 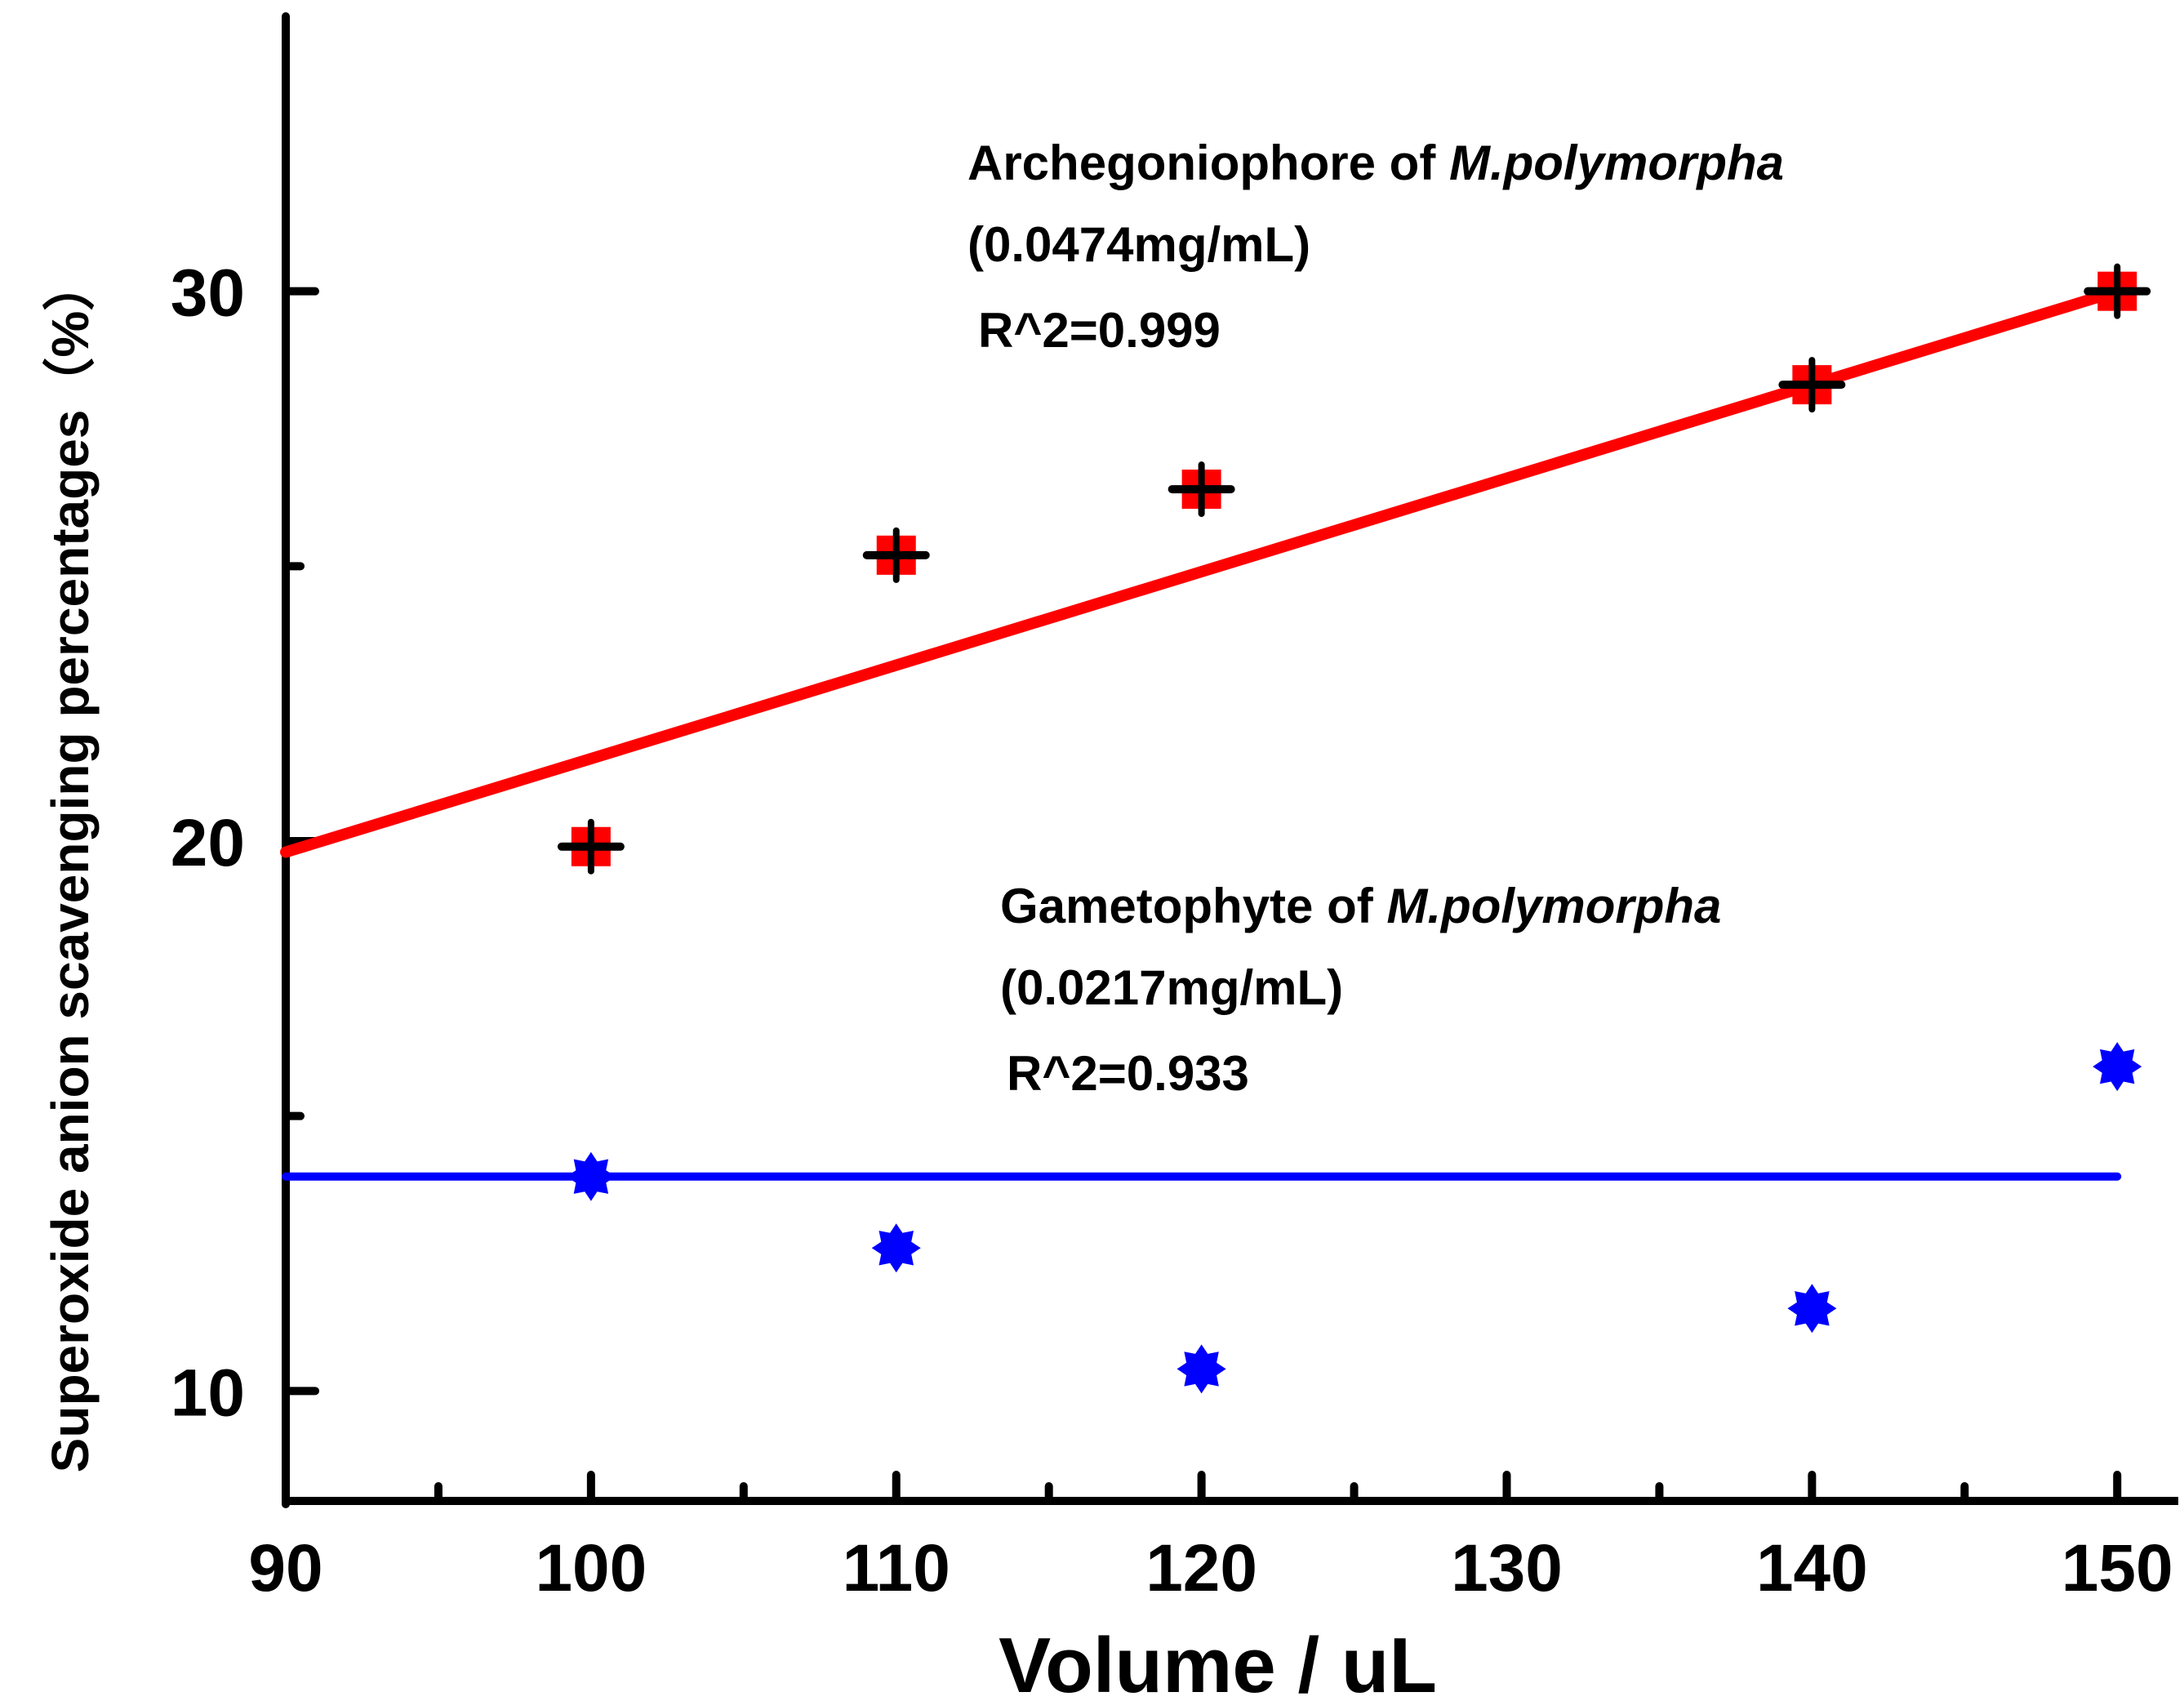 I want to click on x-tick-label: 130, so click(x=1507, y=1568).